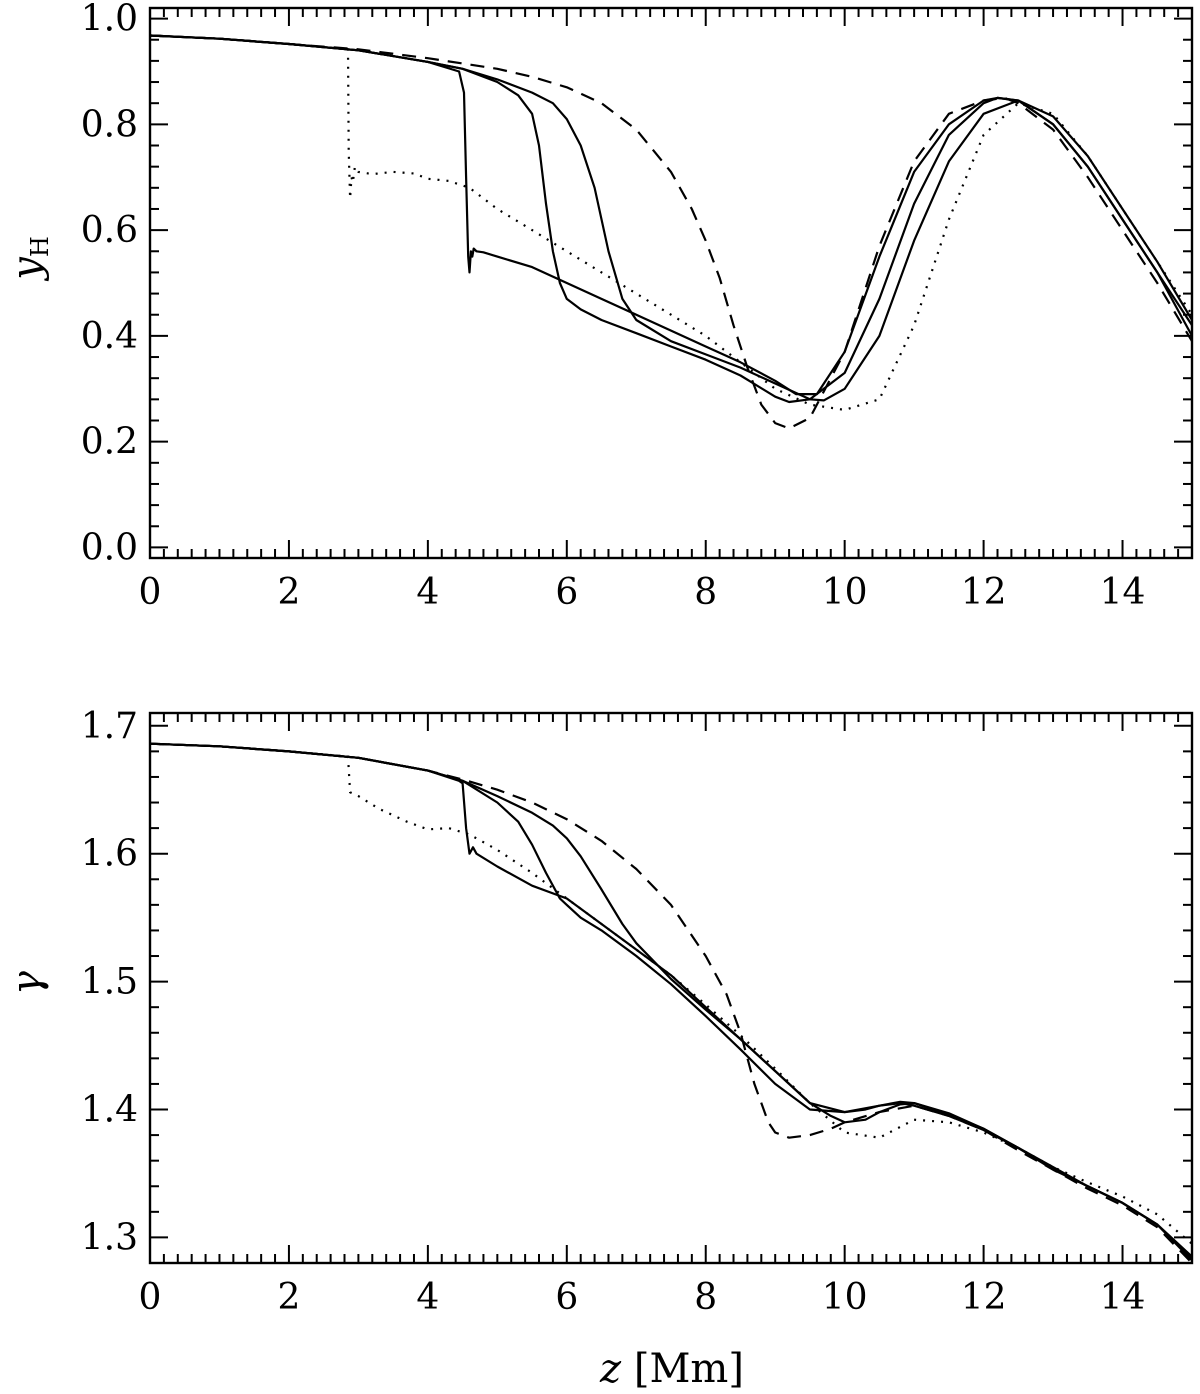 The width and height of the screenshot is (1200, 1394). I want to click on y-tick-label: 1.7, so click(109, 726).